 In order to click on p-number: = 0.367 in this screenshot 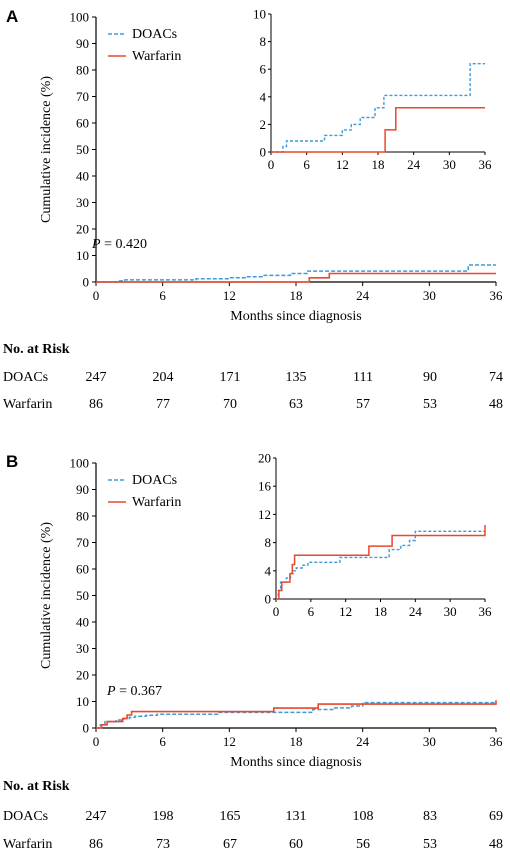, I will do `click(139, 691)`.